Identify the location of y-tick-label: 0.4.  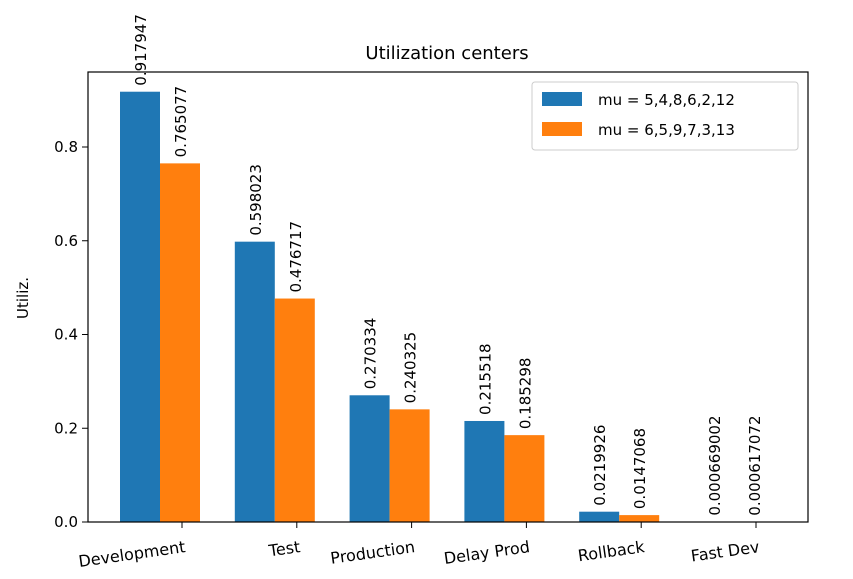
(66, 335).